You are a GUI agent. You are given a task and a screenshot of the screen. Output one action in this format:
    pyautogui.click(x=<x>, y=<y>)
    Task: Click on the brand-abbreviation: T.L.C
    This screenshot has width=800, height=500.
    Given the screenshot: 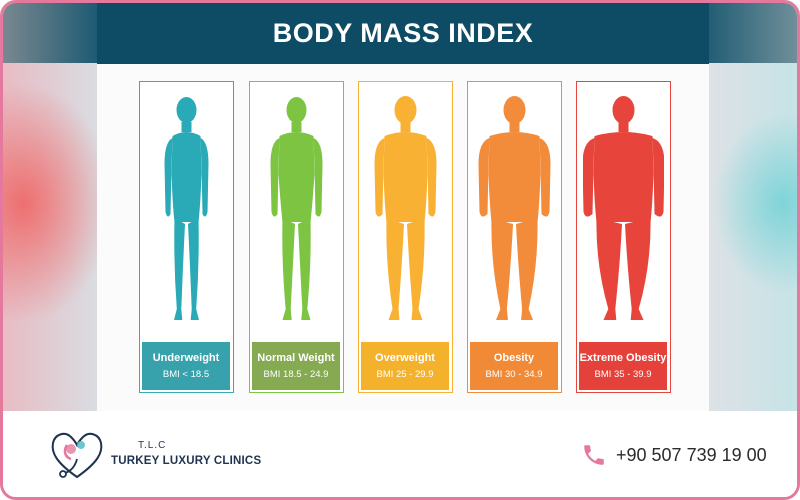 What is the action you would take?
    pyautogui.click(x=152, y=445)
    